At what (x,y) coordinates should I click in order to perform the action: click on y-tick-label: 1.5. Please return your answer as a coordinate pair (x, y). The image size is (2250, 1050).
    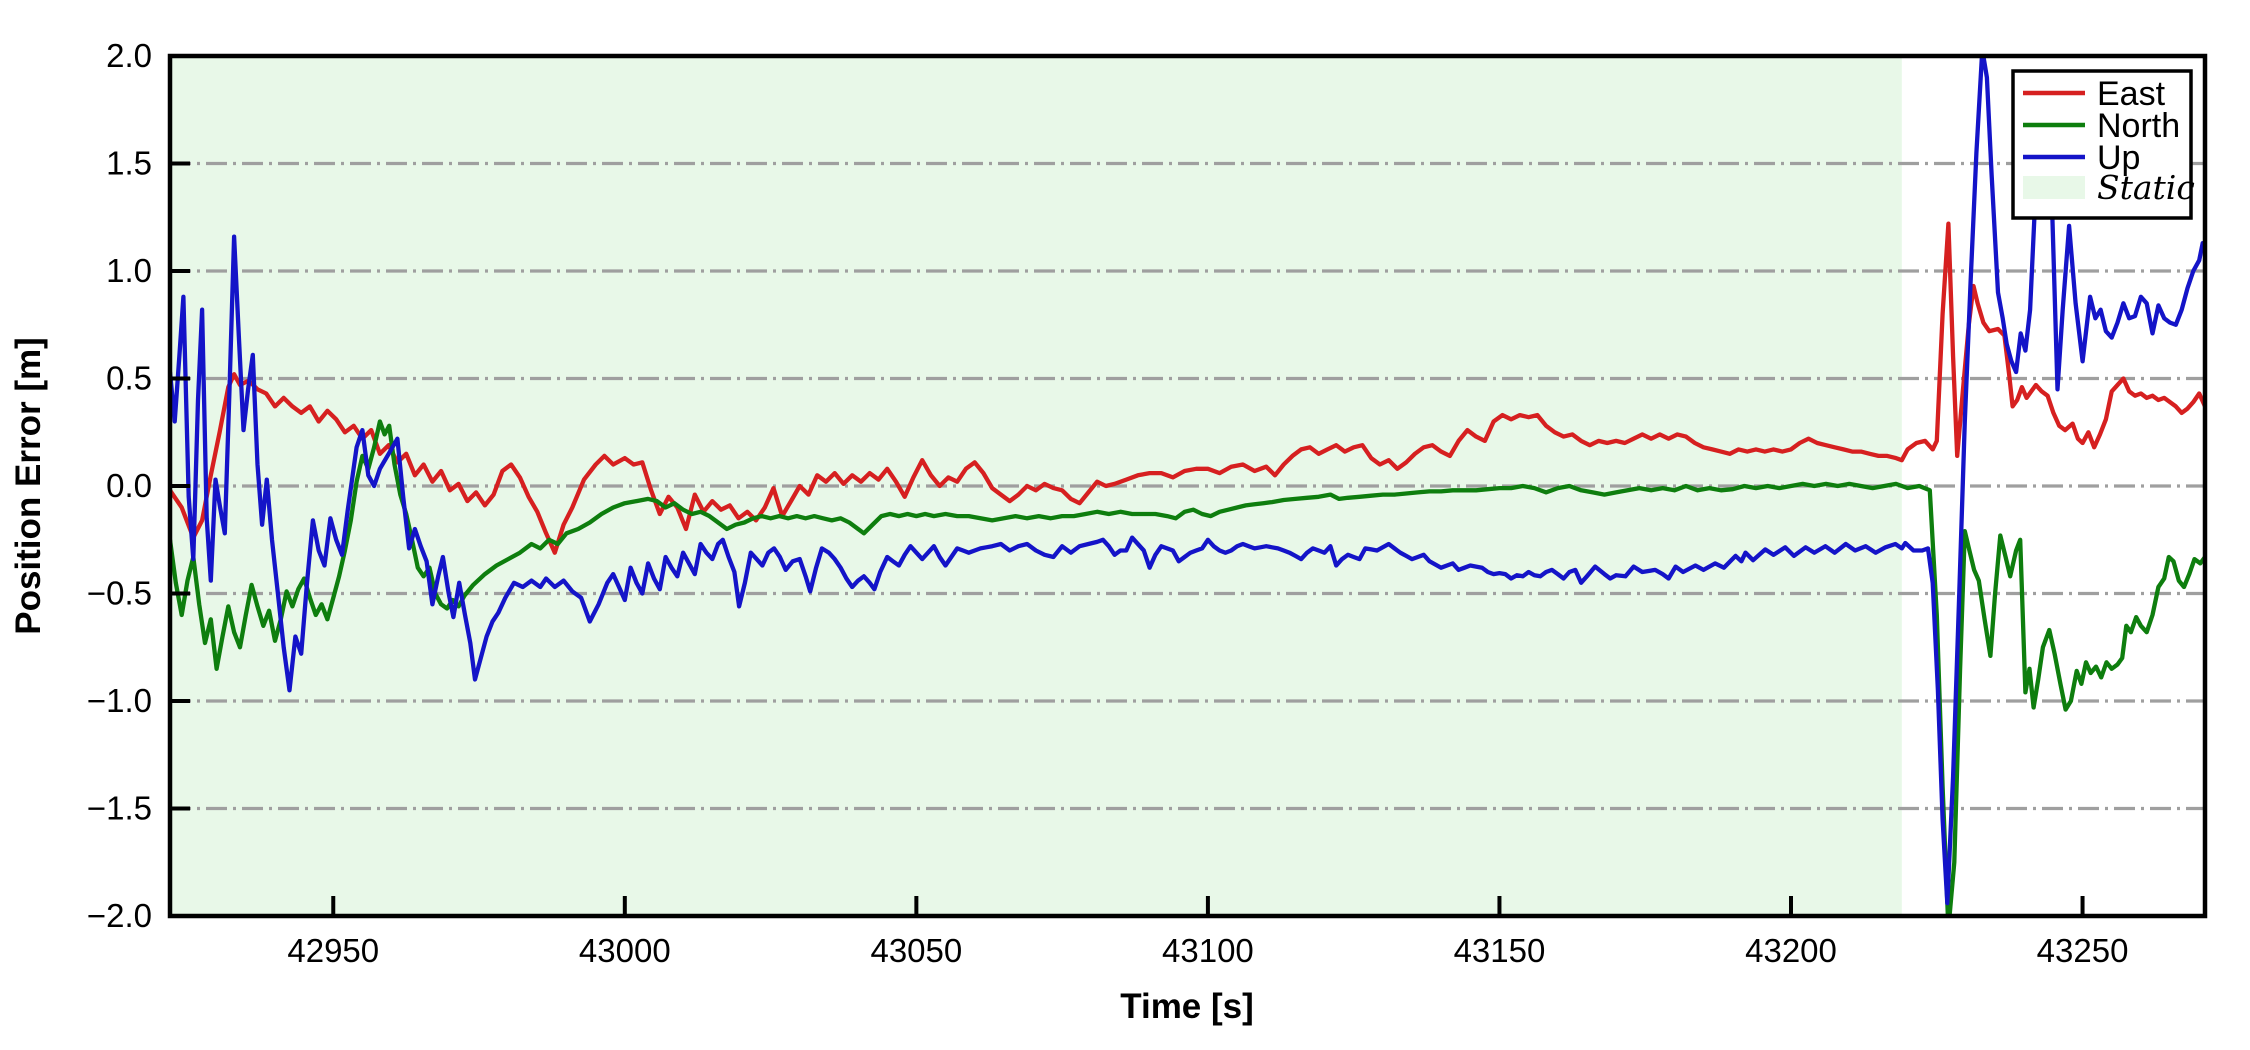
    Looking at the image, I should click on (129, 163).